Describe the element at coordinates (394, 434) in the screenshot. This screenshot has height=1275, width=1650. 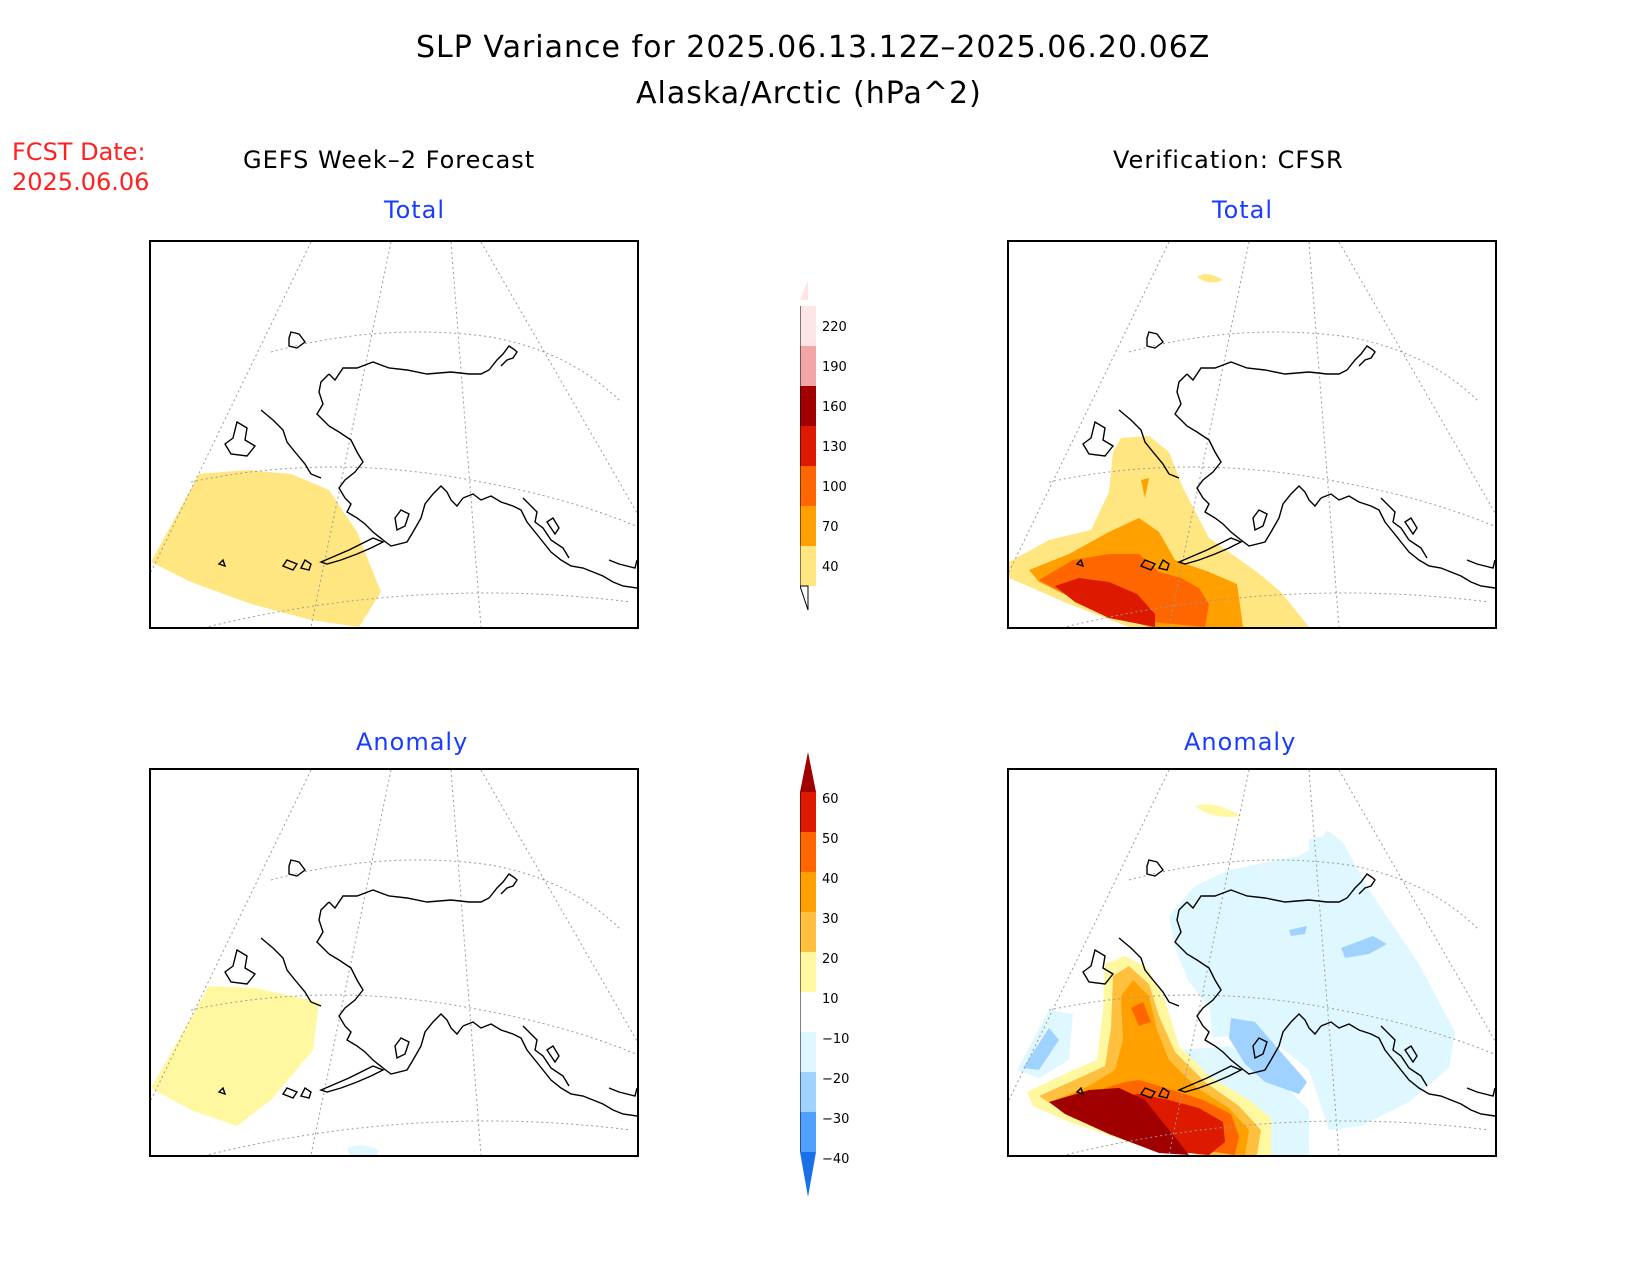
I see `map-forecast-total` at that location.